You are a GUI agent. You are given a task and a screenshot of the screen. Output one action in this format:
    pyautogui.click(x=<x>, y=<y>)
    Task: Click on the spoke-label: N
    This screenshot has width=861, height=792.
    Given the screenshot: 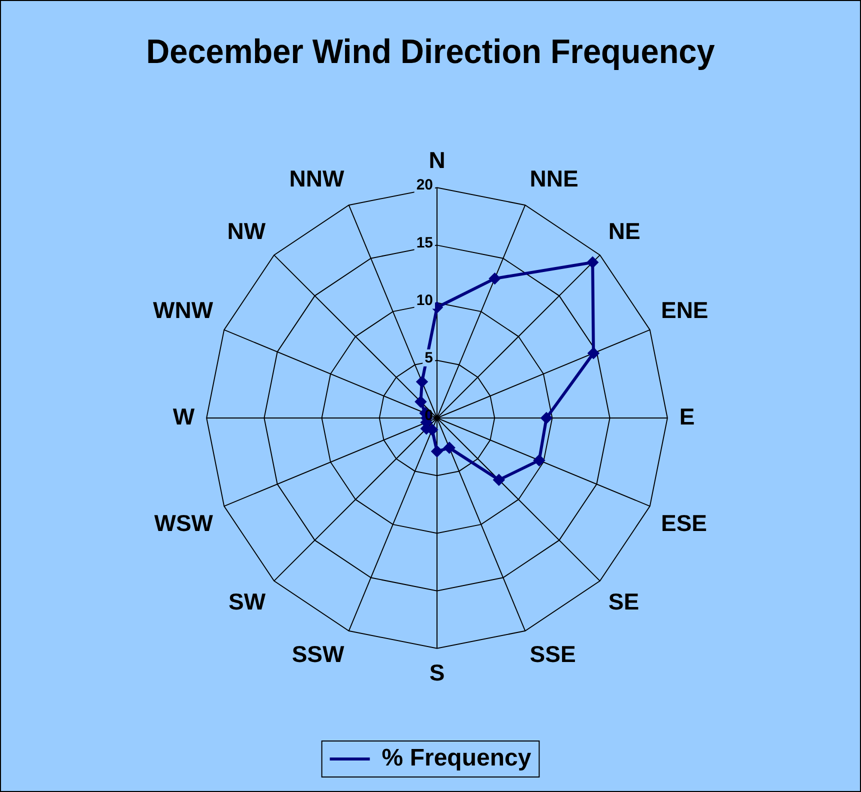 What is the action you would take?
    pyautogui.click(x=437, y=160)
    